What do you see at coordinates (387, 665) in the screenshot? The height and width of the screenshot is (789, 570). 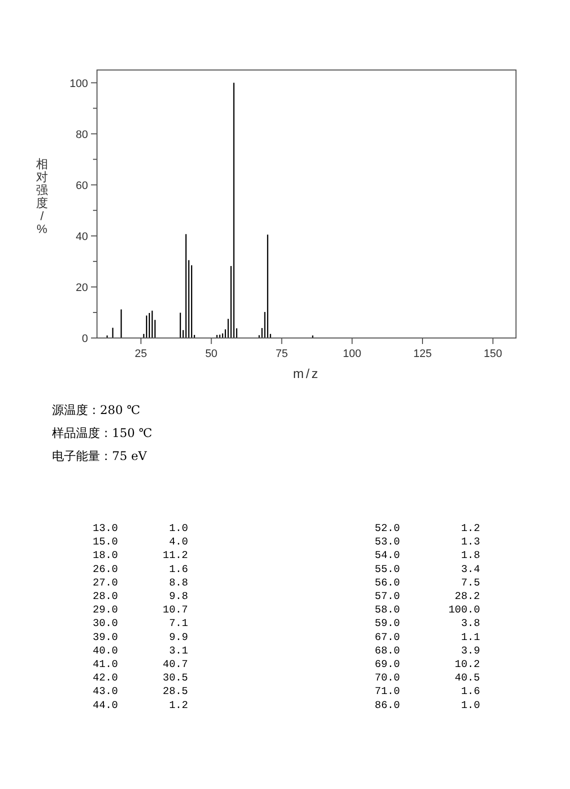 I see `text: 69.0` at bounding box center [387, 665].